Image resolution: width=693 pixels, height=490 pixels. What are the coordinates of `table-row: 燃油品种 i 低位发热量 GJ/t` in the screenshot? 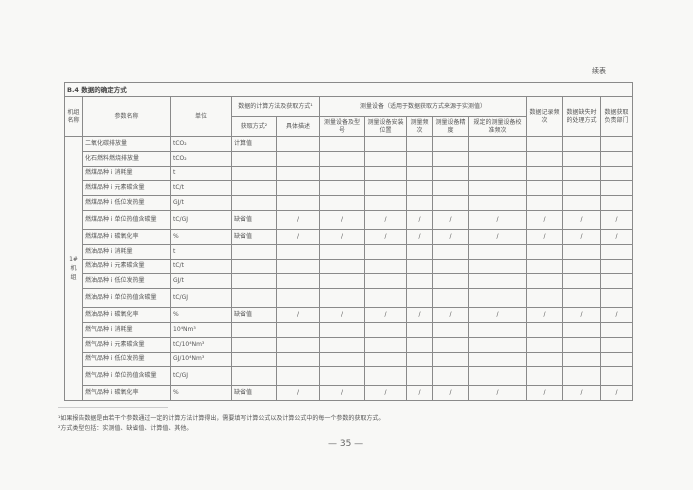 It's located at (349, 281).